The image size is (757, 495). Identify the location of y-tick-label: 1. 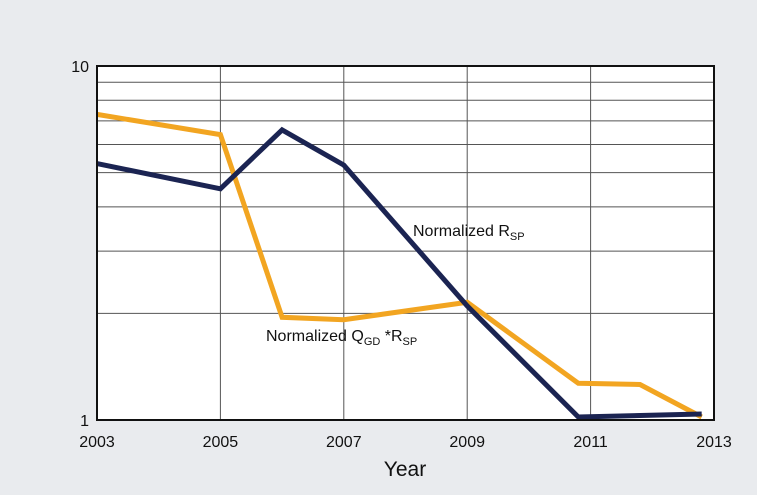
(84, 421).